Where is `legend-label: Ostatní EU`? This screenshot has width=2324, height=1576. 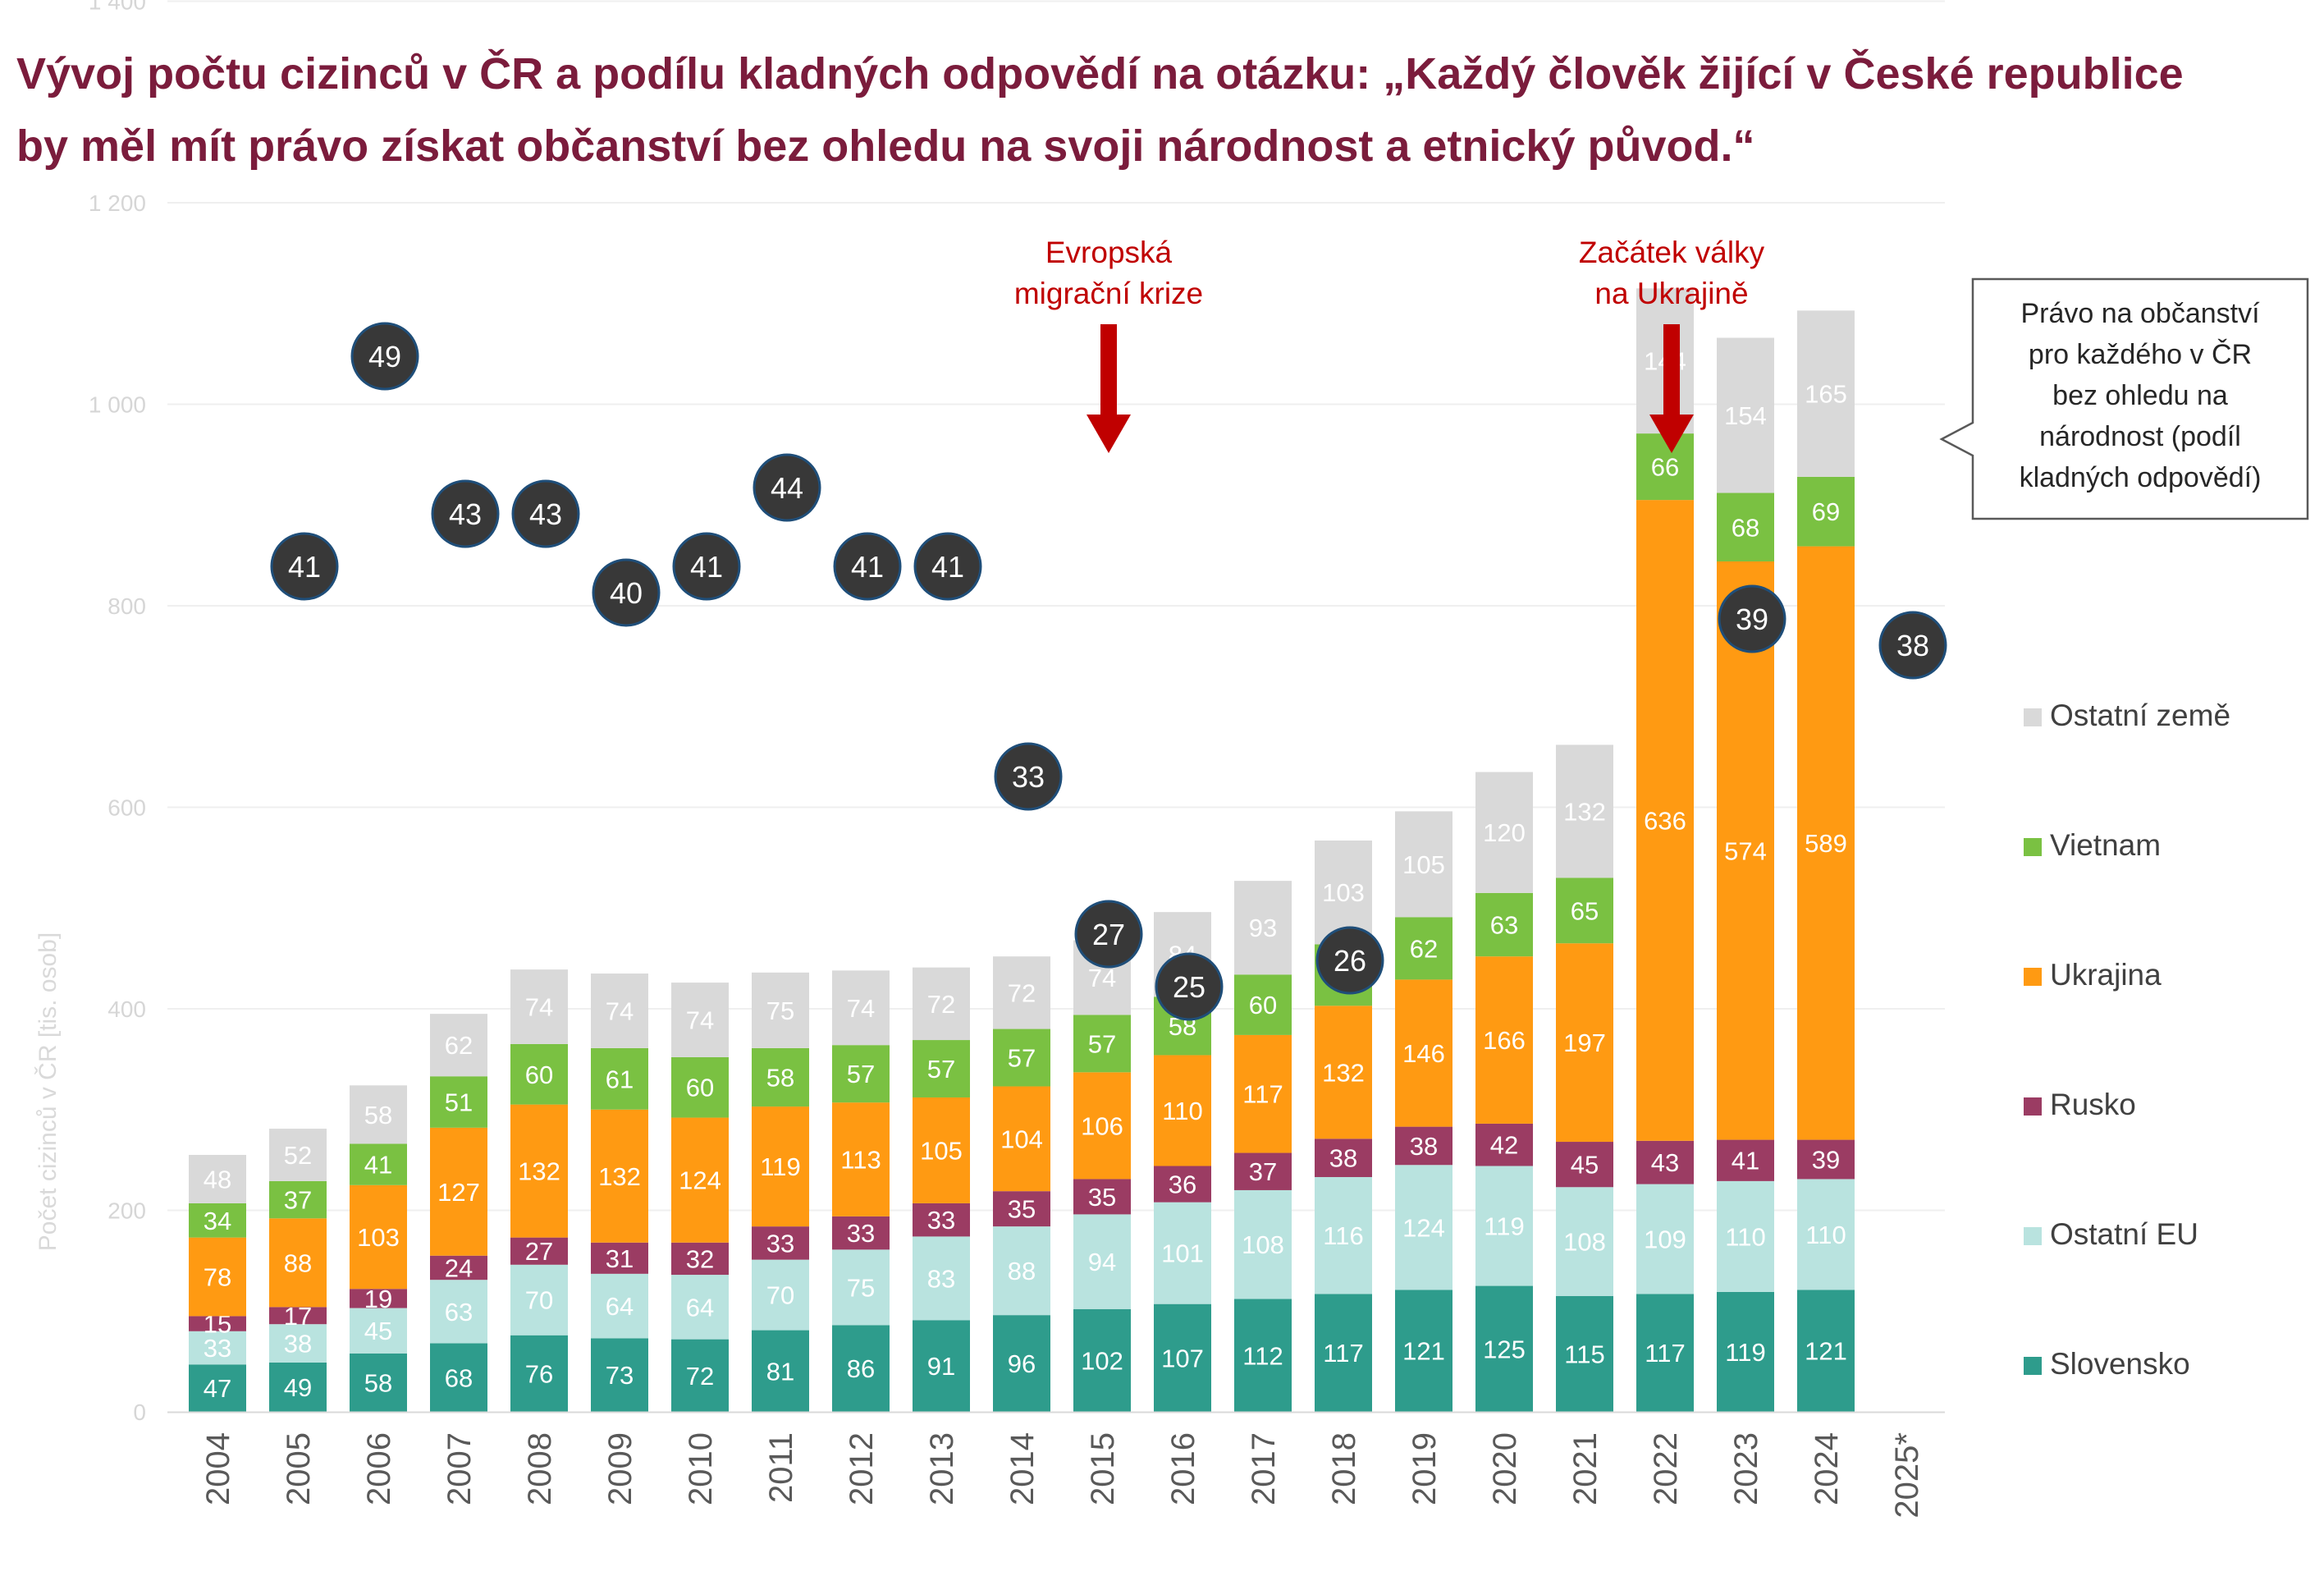
legend-label: Ostatní EU is located at coordinates (2124, 1234).